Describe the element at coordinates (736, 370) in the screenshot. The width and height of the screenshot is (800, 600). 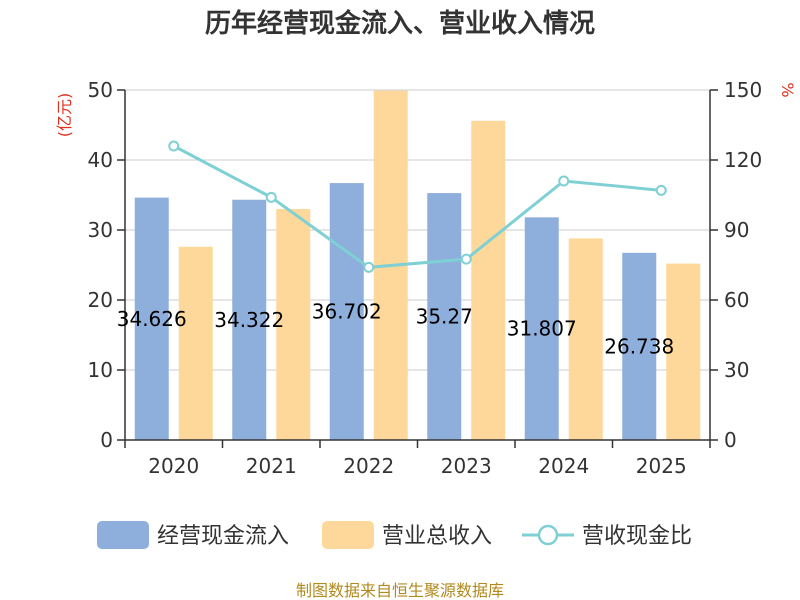
I see `right-axis-tick-label: 30` at that location.